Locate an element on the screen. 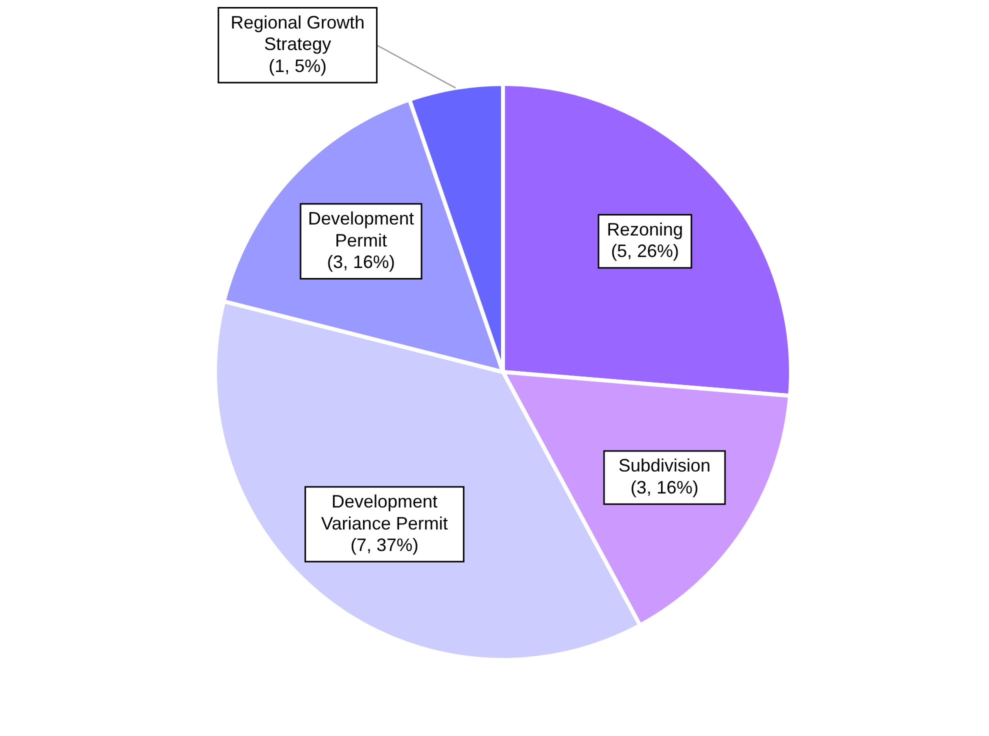  data-label: (5, 26%) is located at coordinates (644, 251).